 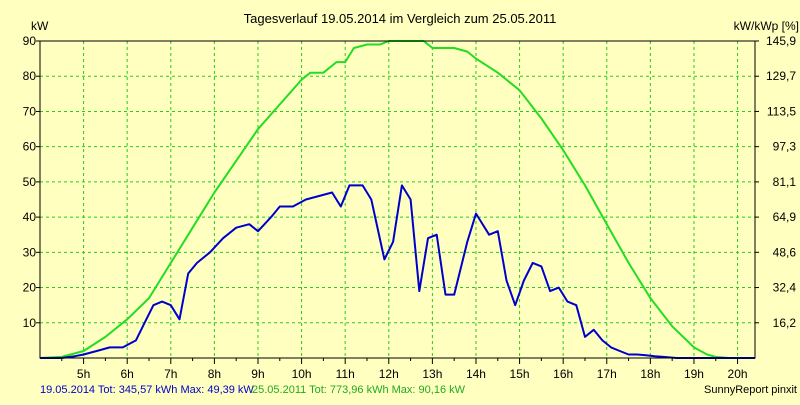 What do you see at coordinates (30, 147) in the screenshot?
I see `y-tick-label-left: 60` at bounding box center [30, 147].